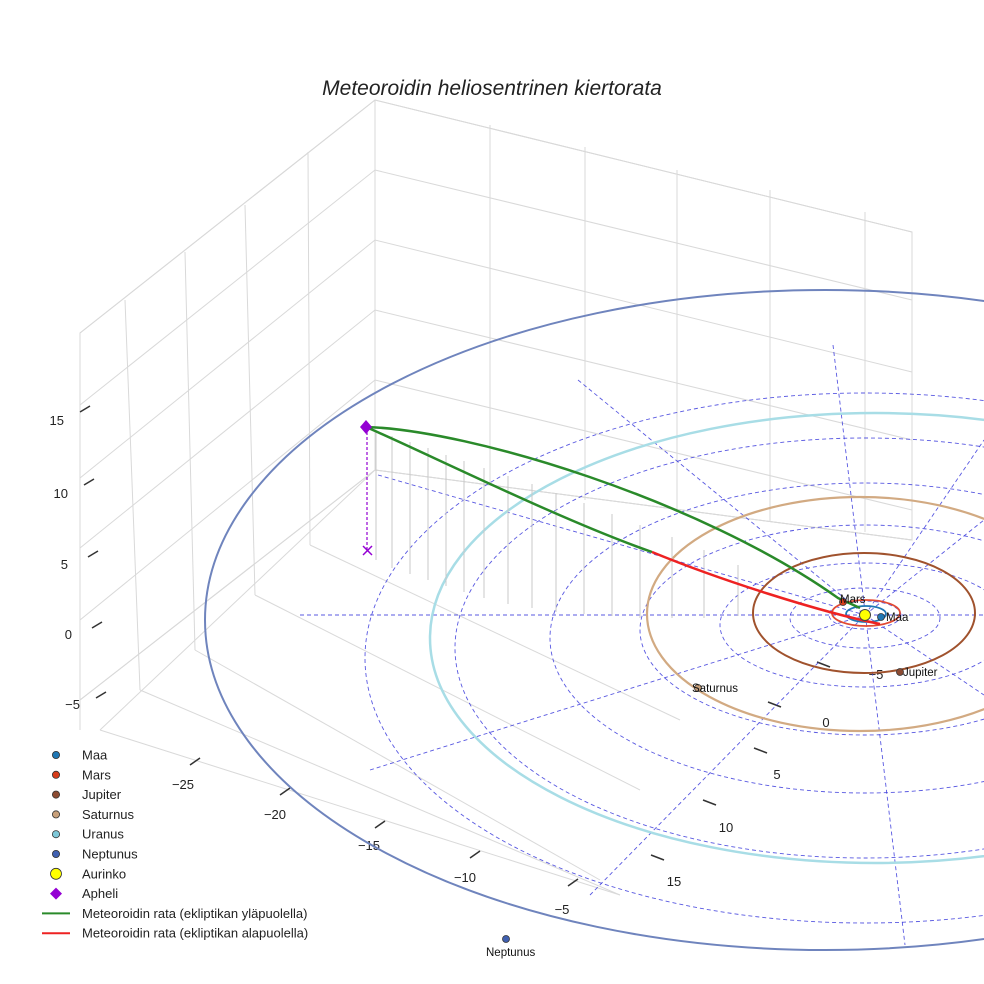 This screenshot has width=984, height=984. Describe the element at coordinates (776, 774) in the screenshot. I see `y-tick: 5` at that location.